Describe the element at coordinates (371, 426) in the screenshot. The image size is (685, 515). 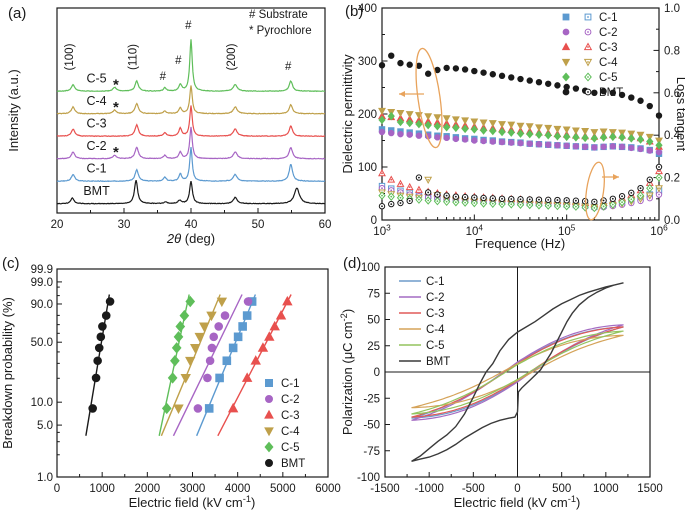
I see `svg-text: -50` at that location.